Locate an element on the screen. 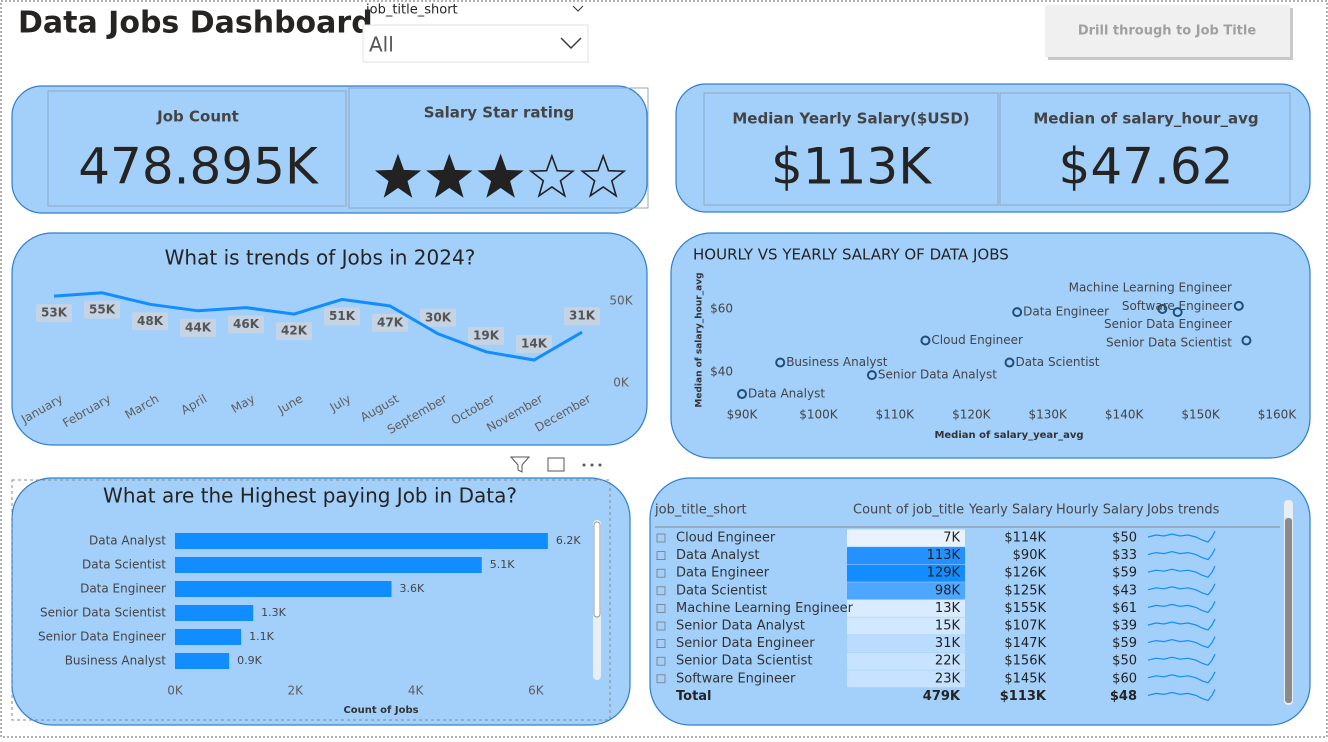 Image resolution: width=1328 pixels, height=742 pixels. point-label: Cloud Engineer is located at coordinates (977, 340).